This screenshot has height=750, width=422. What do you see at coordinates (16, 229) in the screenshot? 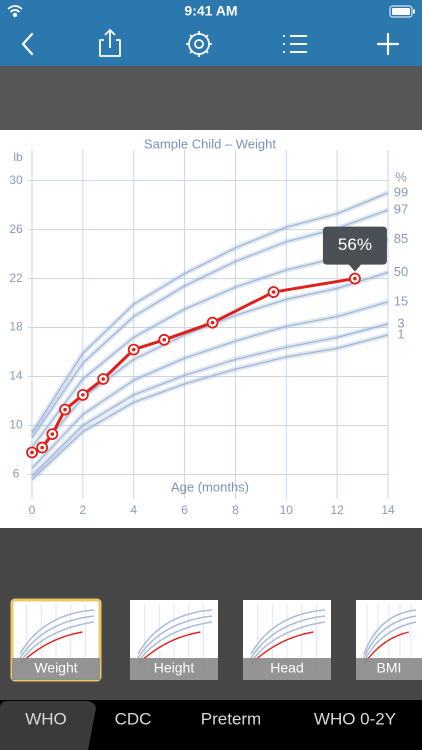
I see `y-tick-label: 26` at bounding box center [16, 229].